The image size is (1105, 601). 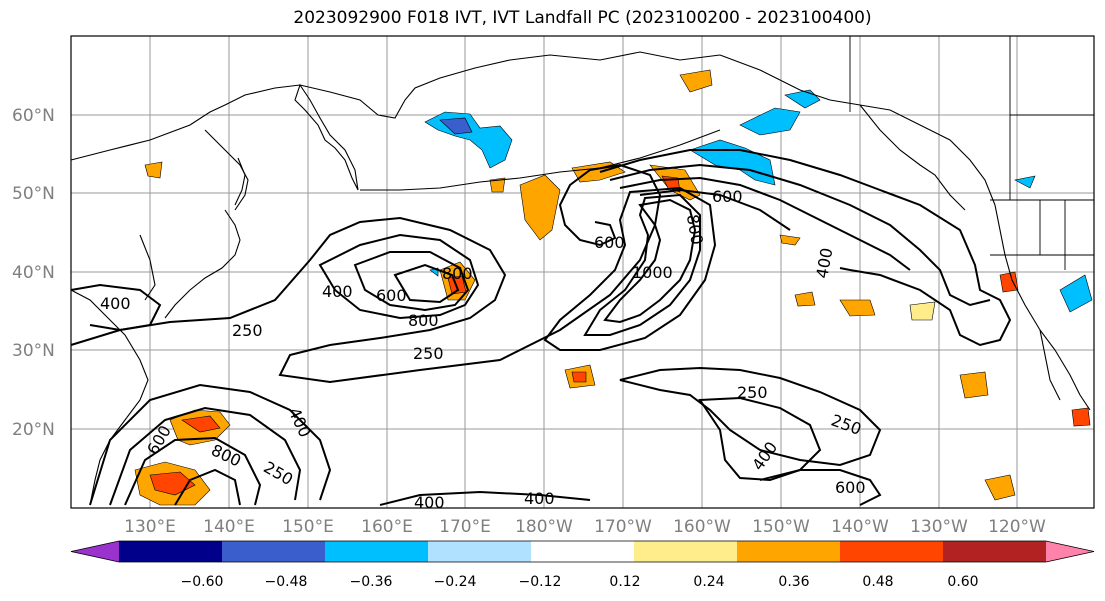 I want to click on contour-600-central, so click(x=411, y=281).